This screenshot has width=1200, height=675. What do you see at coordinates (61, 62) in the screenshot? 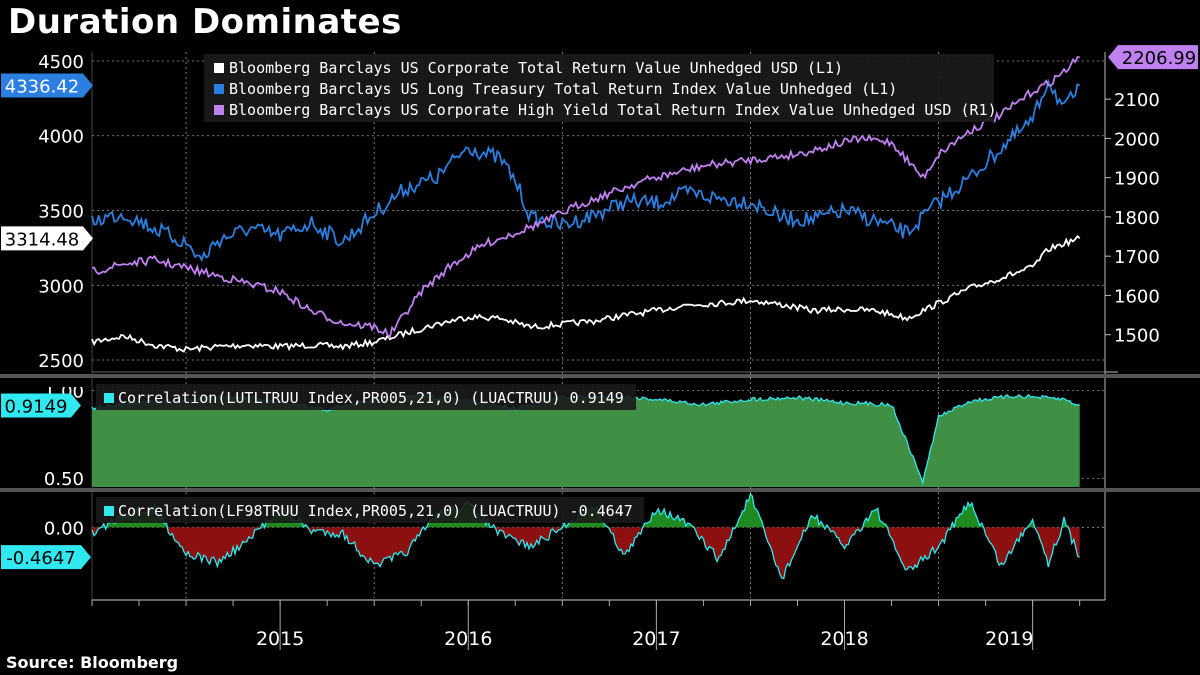
I see `y-left-tick-label: 4500` at bounding box center [61, 62].